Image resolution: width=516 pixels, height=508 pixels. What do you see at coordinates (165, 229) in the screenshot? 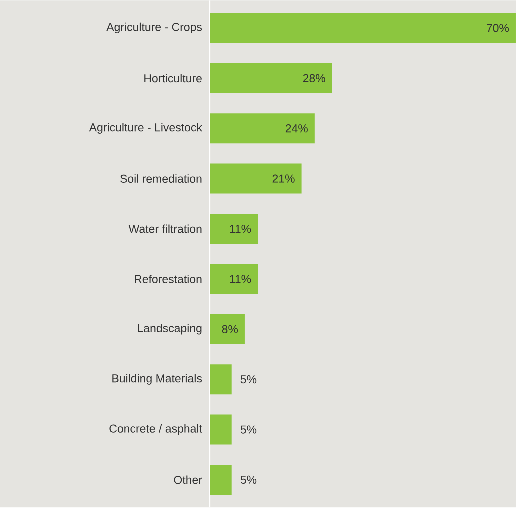
I see `y-tick-label: Water filtration` at bounding box center [165, 229].